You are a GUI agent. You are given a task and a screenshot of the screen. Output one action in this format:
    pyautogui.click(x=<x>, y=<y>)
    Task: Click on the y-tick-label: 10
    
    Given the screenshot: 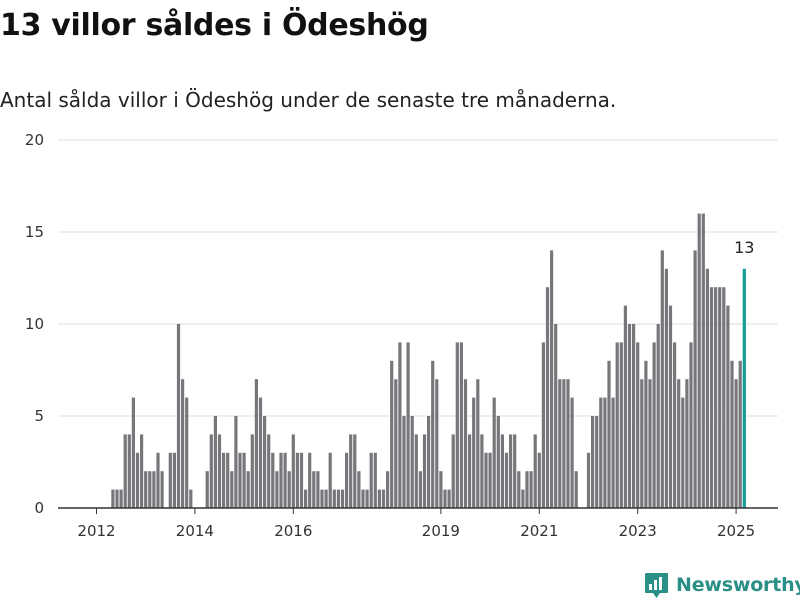 What is the action you would take?
    pyautogui.click(x=34, y=324)
    